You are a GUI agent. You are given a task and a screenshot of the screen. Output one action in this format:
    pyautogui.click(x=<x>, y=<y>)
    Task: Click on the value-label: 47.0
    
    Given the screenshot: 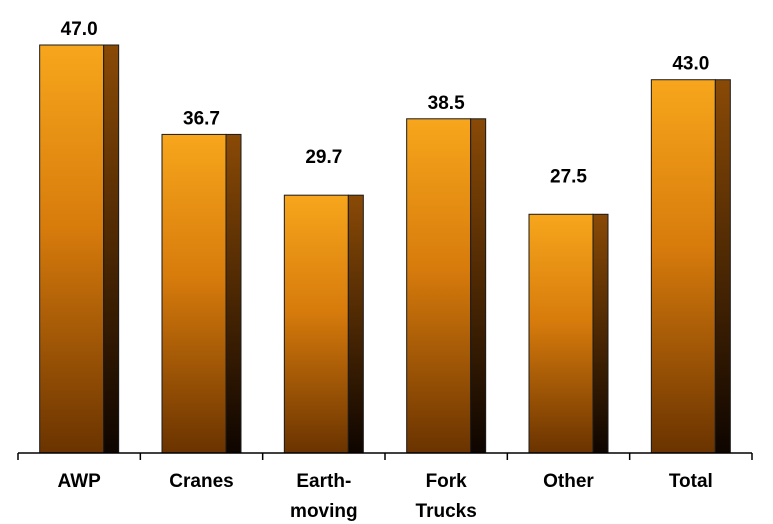 What is the action you would take?
    pyautogui.click(x=79, y=29)
    